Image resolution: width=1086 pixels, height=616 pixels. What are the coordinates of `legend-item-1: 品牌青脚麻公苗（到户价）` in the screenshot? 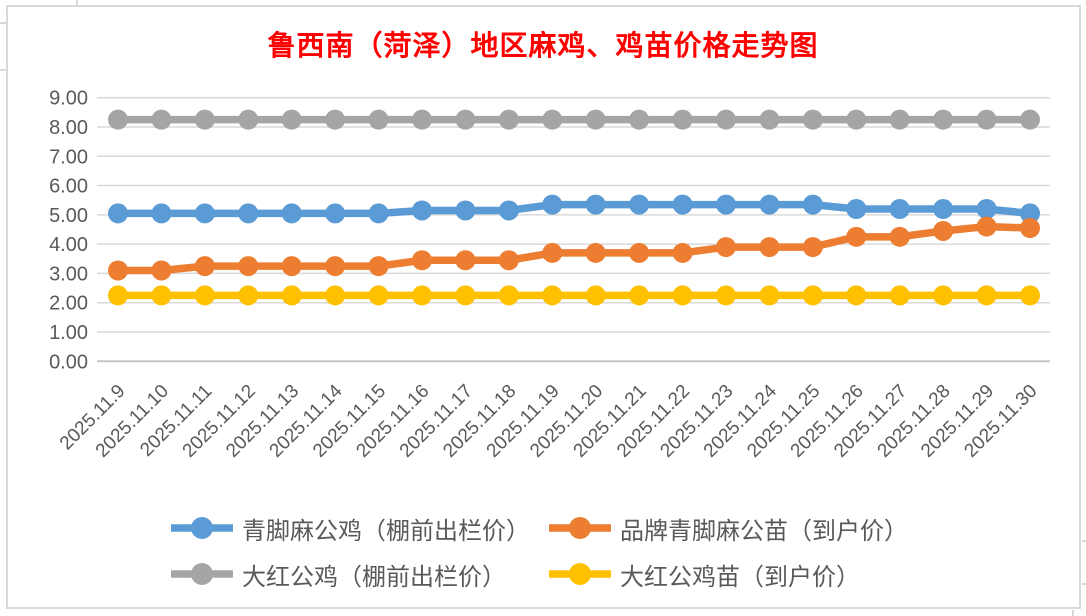 It's located at (728, 528).